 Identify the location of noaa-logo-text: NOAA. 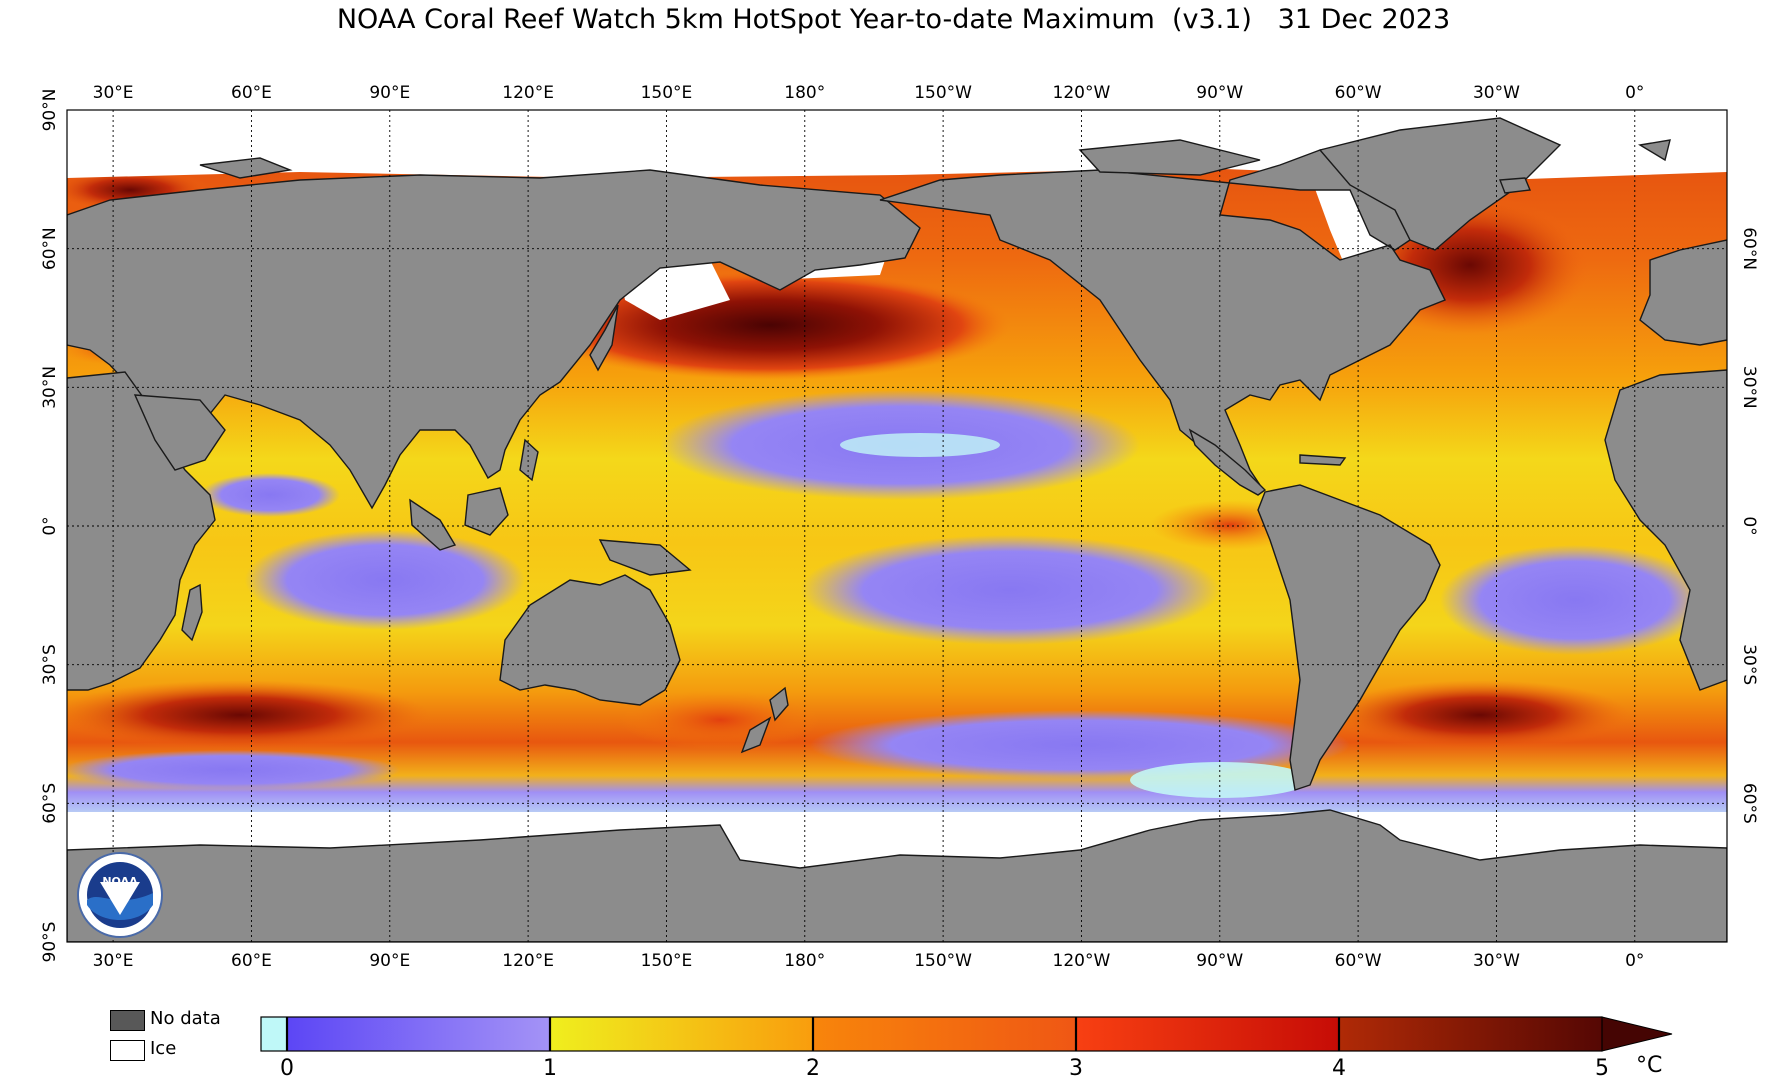
(120, 881).